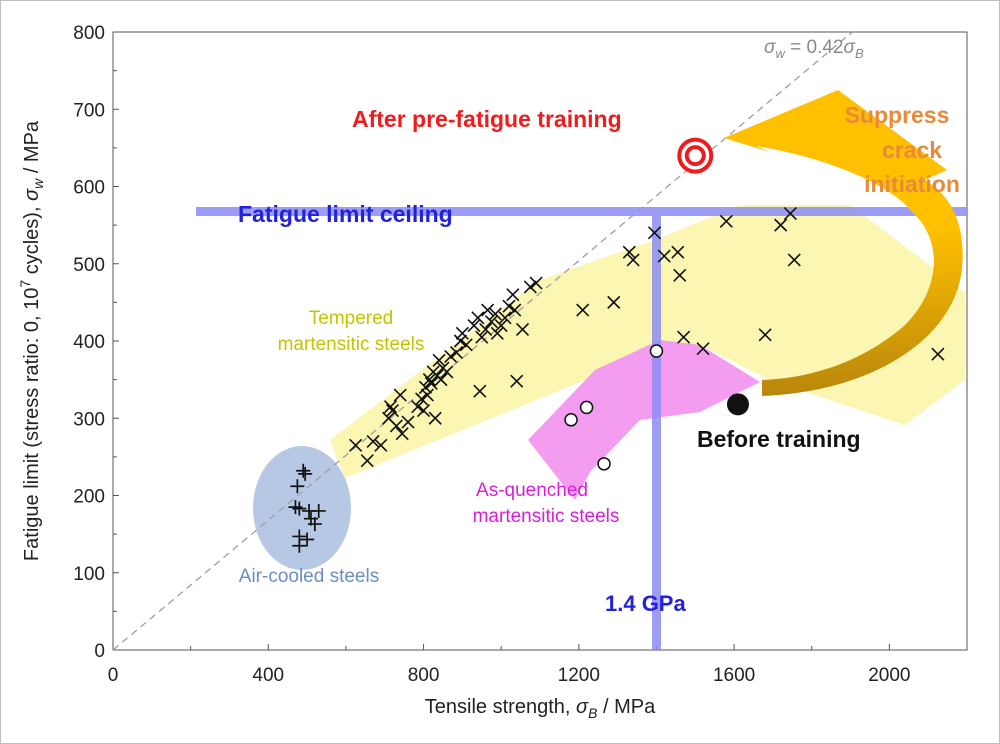 Image resolution: width=1000 pixels, height=744 pixels. I want to click on y-axis: 0 100 200 300 400 500 600 700 800, so click(96, 342).